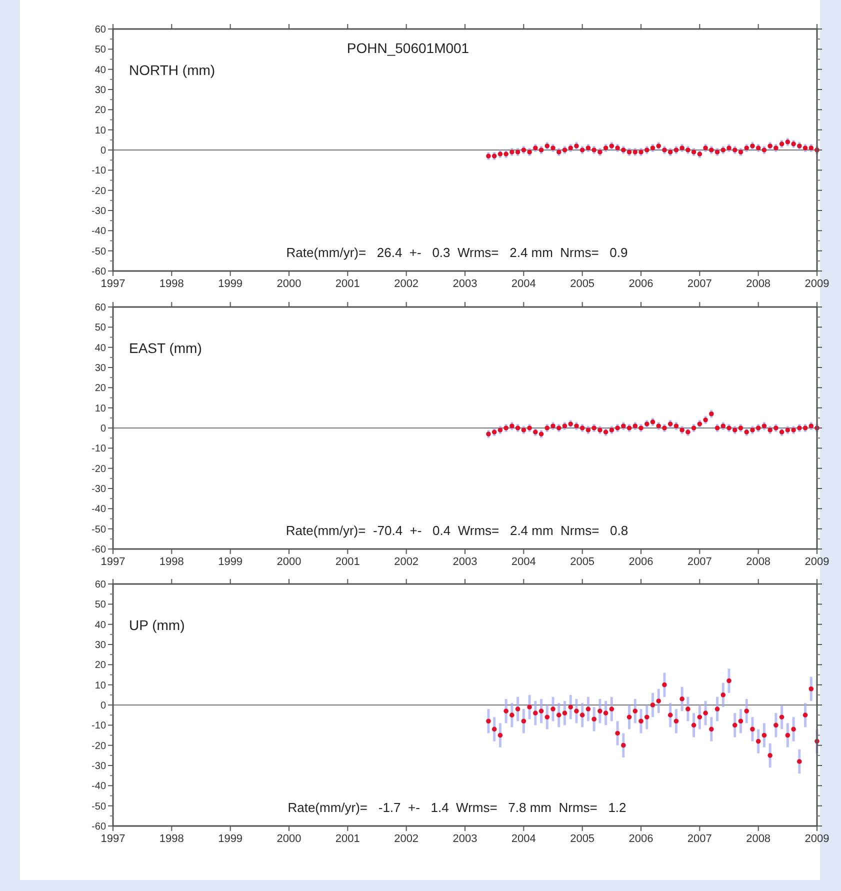 The width and height of the screenshot is (841, 891). What do you see at coordinates (172, 70) in the screenshot?
I see `y-axis-title: NORTH (mm)` at bounding box center [172, 70].